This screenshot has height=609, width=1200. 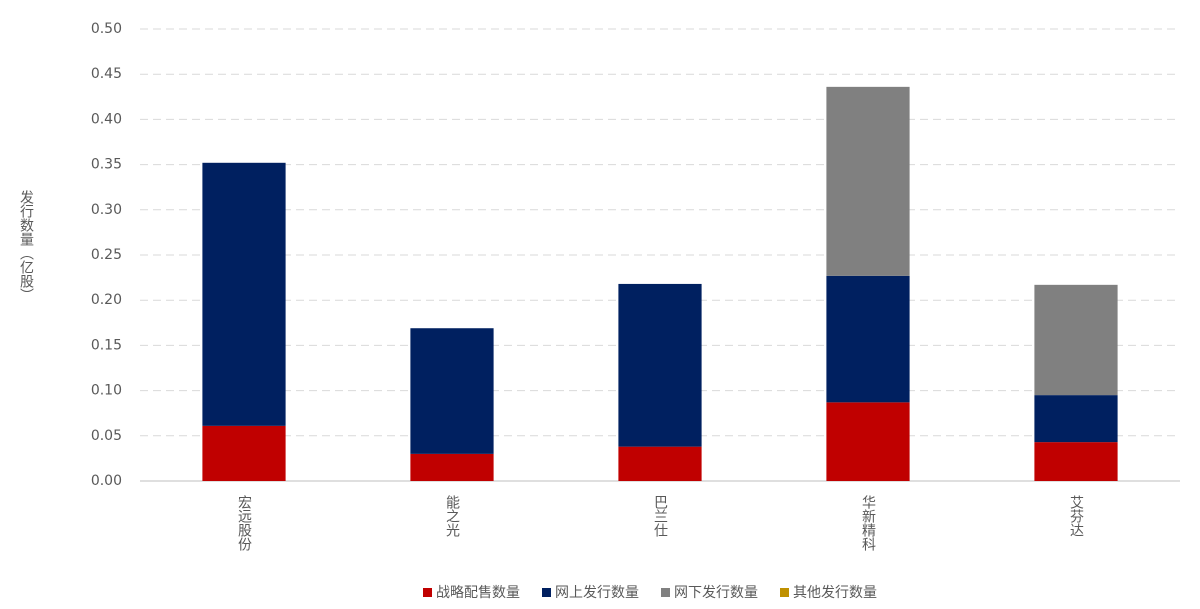 What do you see at coordinates (452, 516) in the screenshot?
I see `x-tick-label: 能之光` at bounding box center [452, 516].